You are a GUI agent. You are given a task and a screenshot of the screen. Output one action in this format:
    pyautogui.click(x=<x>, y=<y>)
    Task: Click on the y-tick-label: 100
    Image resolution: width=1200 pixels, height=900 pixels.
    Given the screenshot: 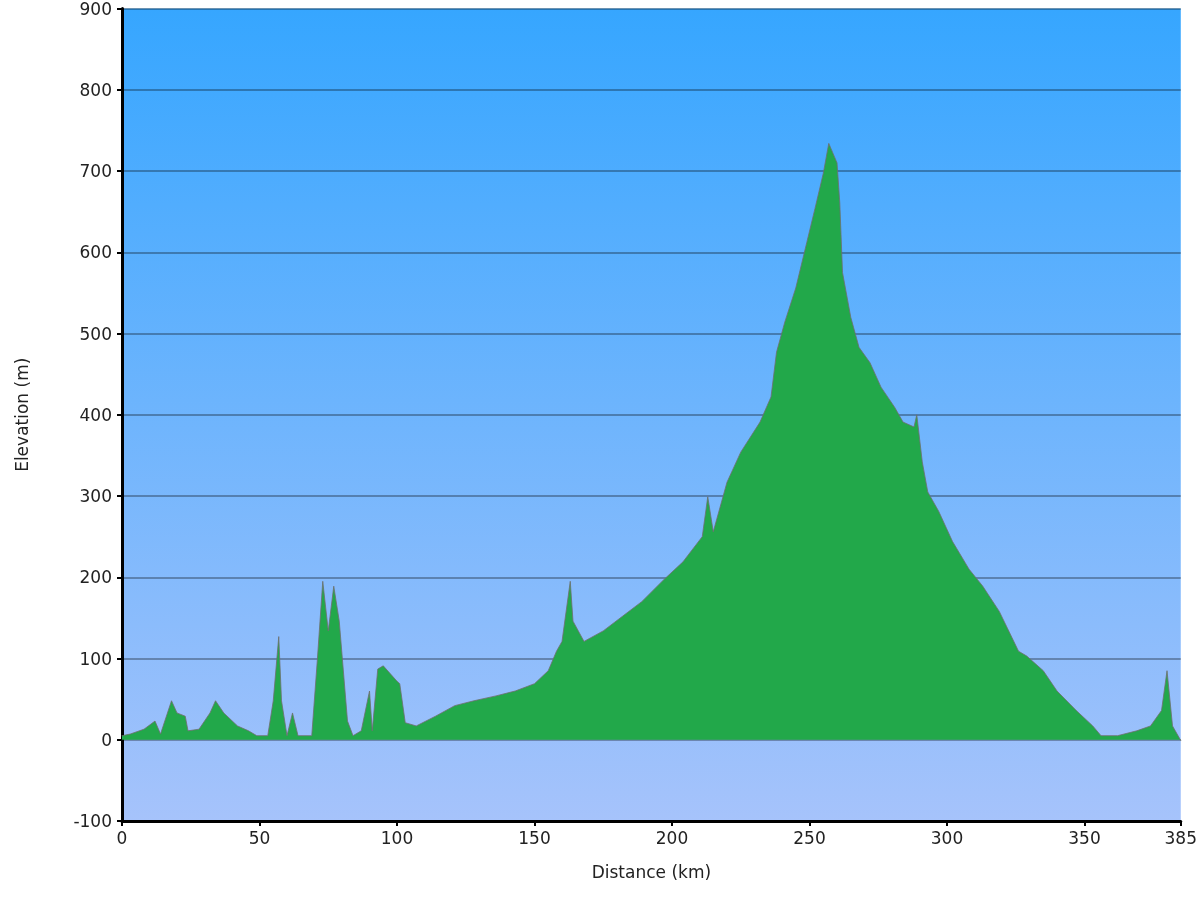 What is the action you would take?
    pyautogui.click(x=95, y=658)
    